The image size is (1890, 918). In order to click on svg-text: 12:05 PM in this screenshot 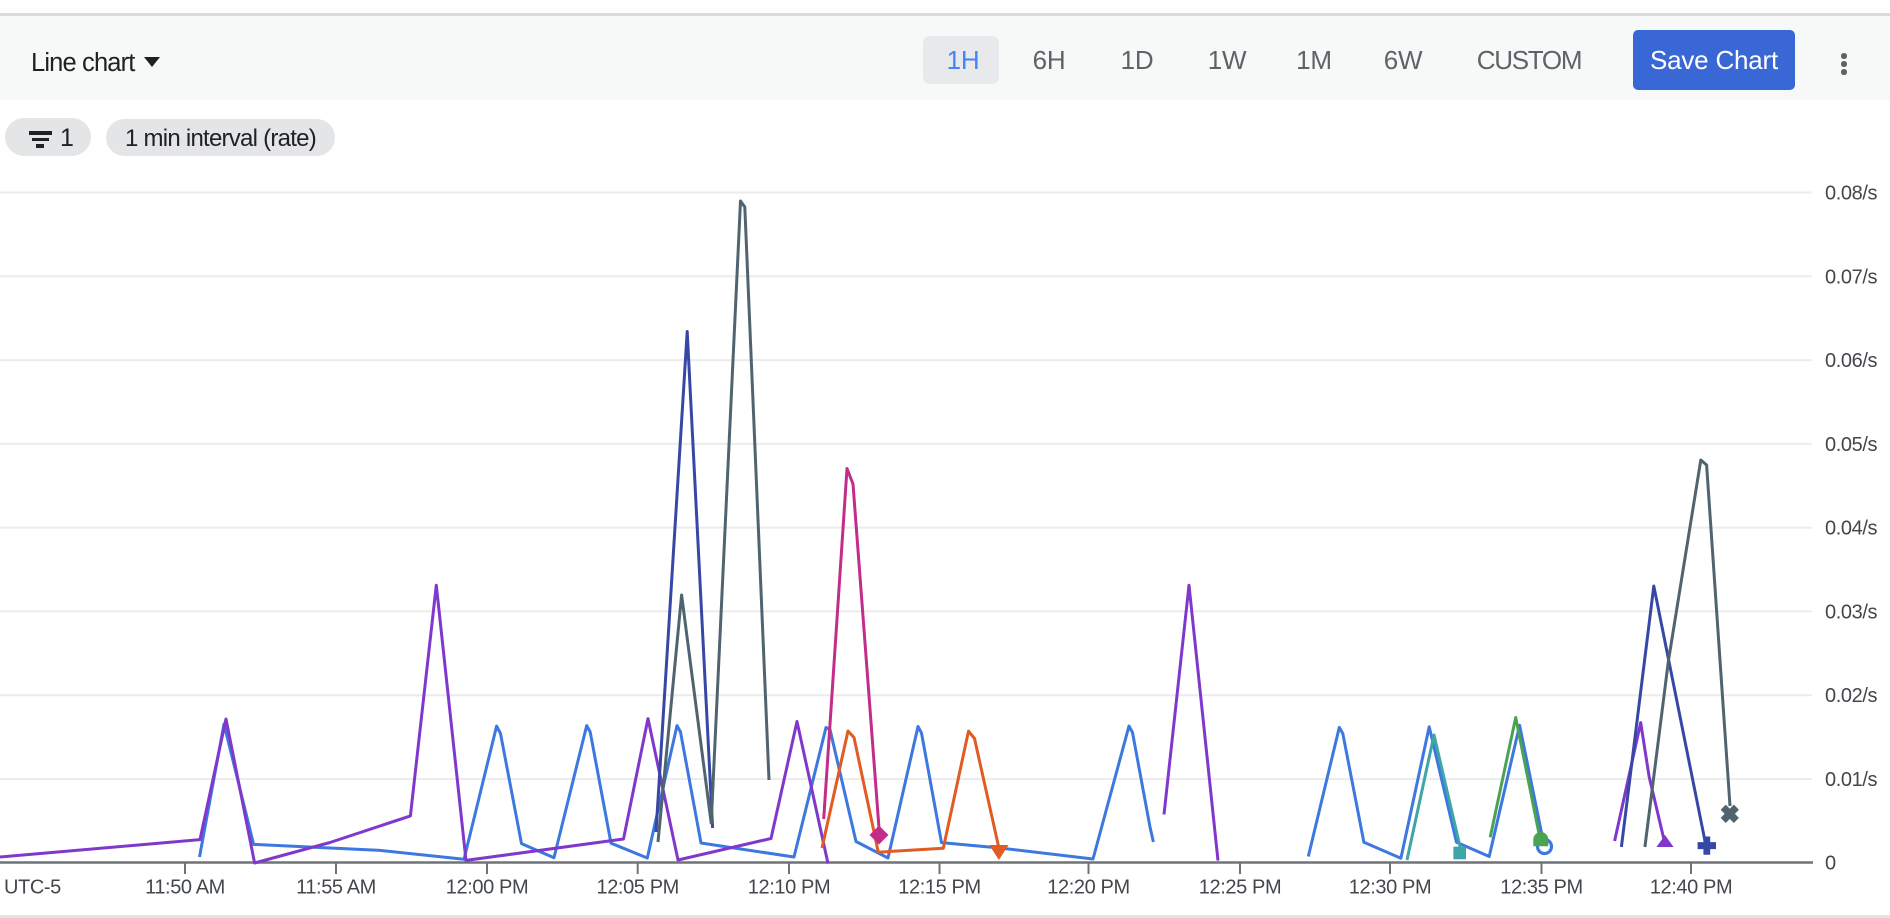, I will do `click(637, 888)`.